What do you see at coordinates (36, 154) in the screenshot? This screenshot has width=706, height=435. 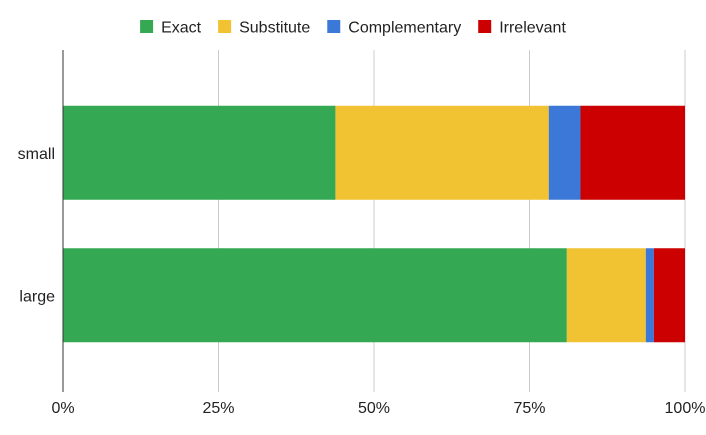 I see `category-label: small` at bounding box center [36, 154].